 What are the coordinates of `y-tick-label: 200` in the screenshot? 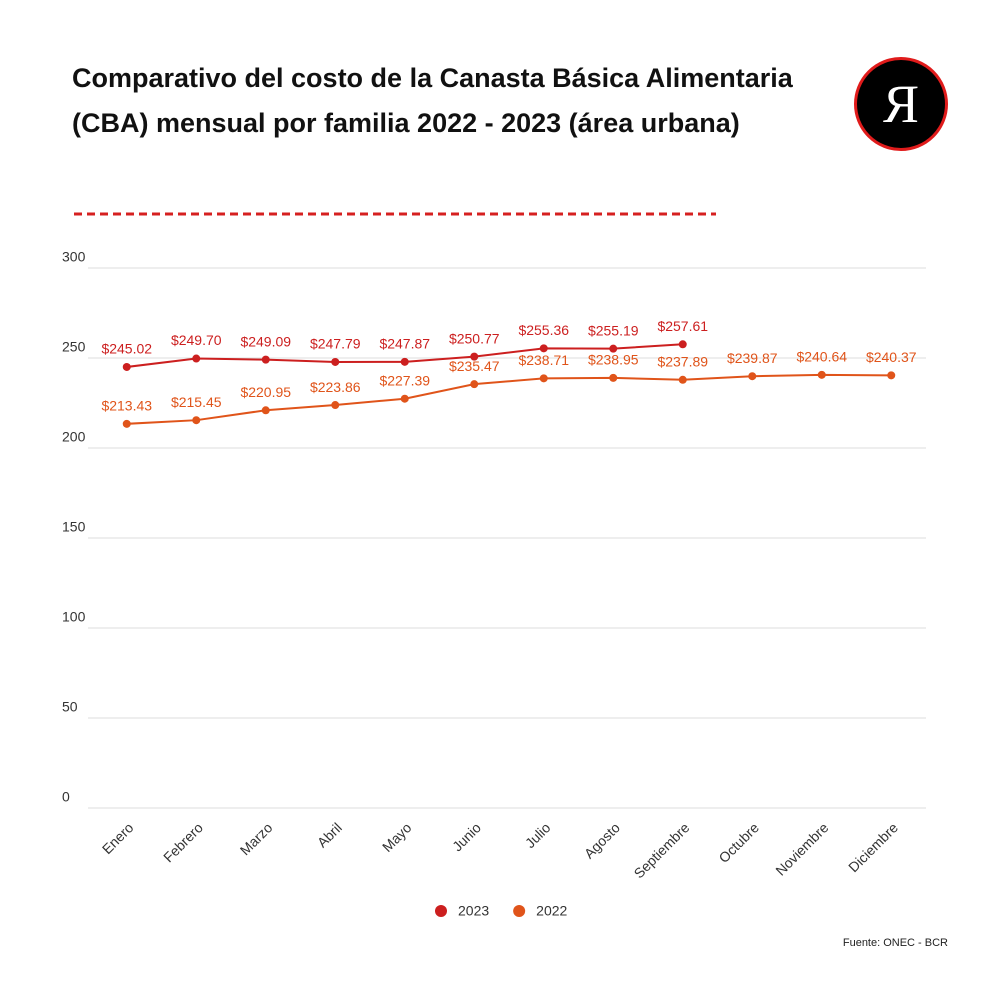 It's located at (74, 437).